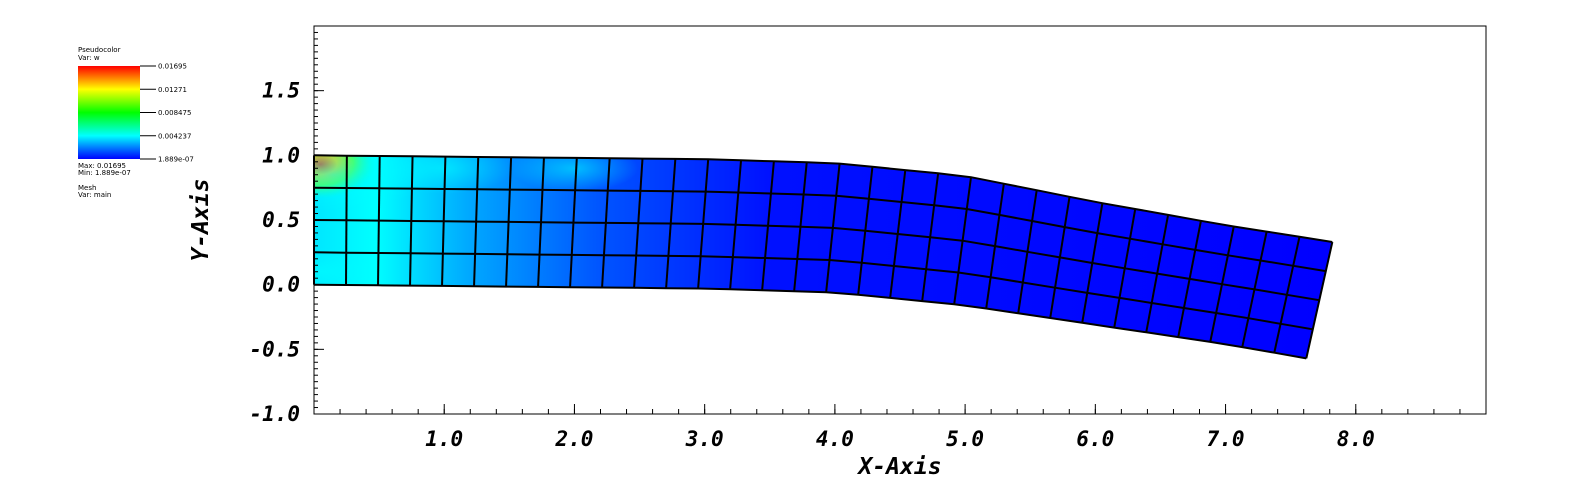 This screenshot has height=496, width=1590. I want to click on colorbar-tick-label: 1.889e-07, so click(176, 160).